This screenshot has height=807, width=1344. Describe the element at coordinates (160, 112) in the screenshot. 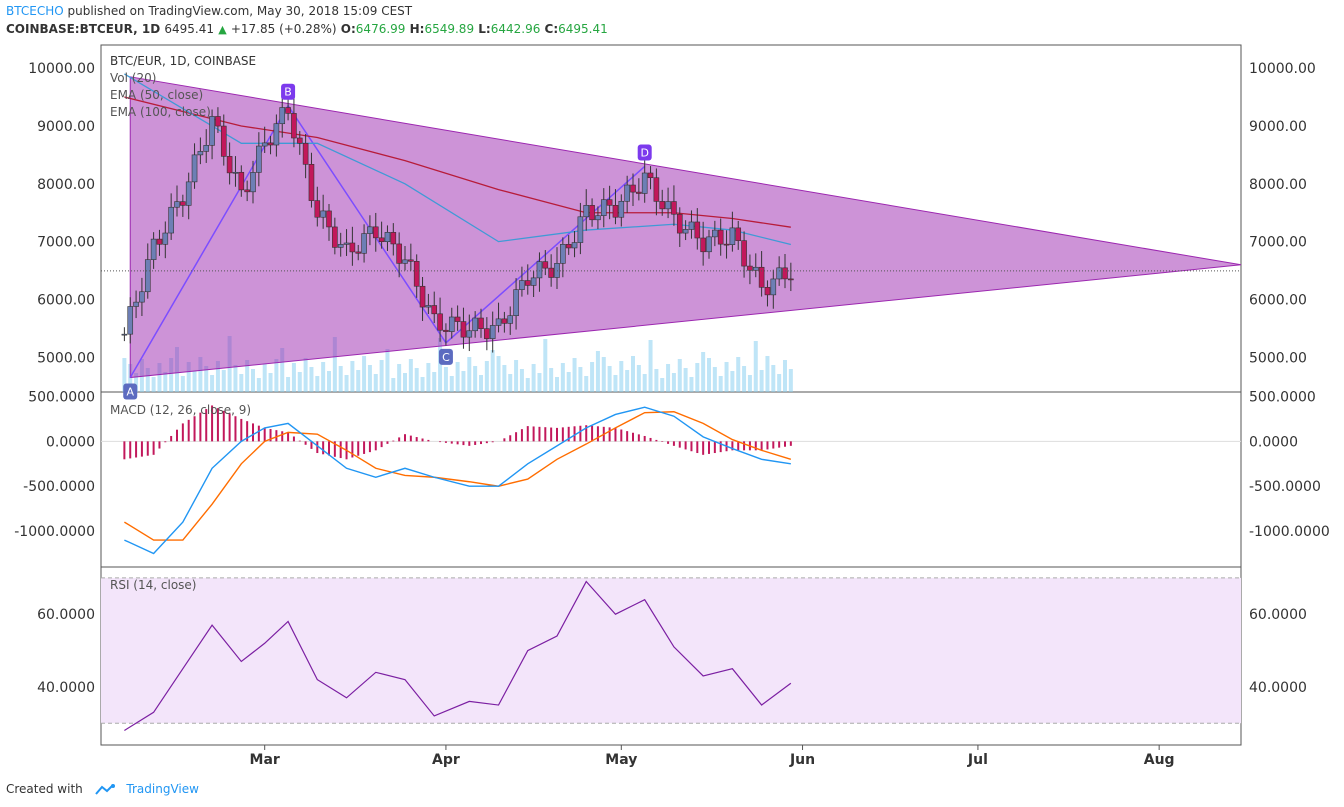

I see `legend-ema100: EMA (100, close)` at that location.